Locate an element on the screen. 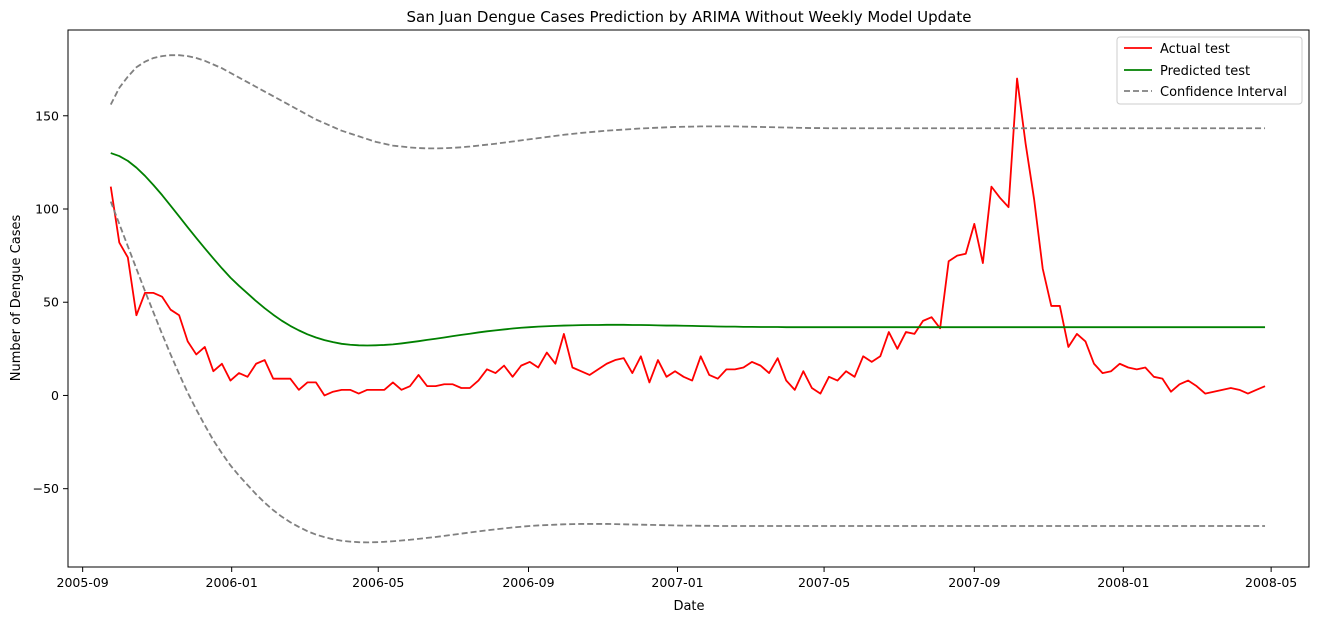  x-tick-label: 2007-01 is located at coordinates (677, 582).